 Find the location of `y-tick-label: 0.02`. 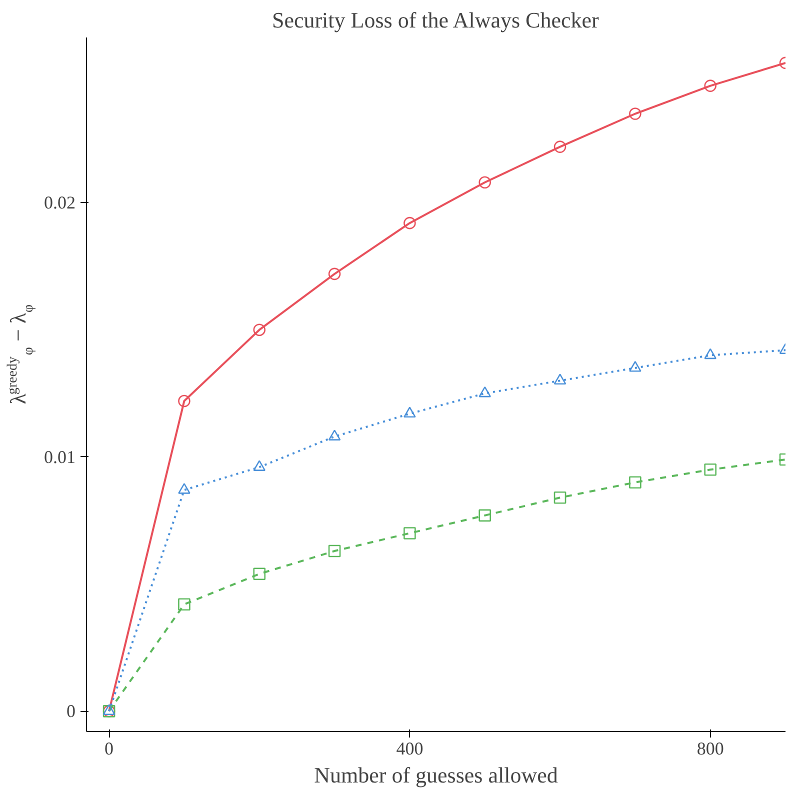

y-tick-label: 0.02 is located at coordinates (60, 202).